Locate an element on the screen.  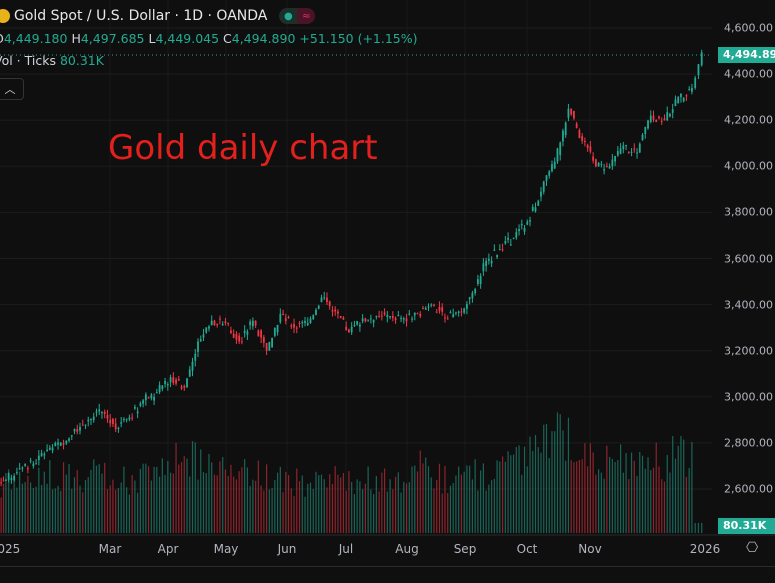
close-label: C is located at coordinates (227, 38).